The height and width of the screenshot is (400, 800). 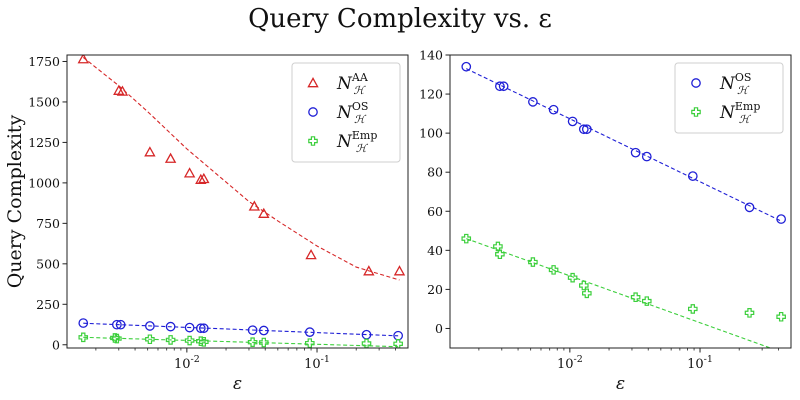 I want to click on legend-label-emp: NEmp ℋ, so click(x=739, y=113).